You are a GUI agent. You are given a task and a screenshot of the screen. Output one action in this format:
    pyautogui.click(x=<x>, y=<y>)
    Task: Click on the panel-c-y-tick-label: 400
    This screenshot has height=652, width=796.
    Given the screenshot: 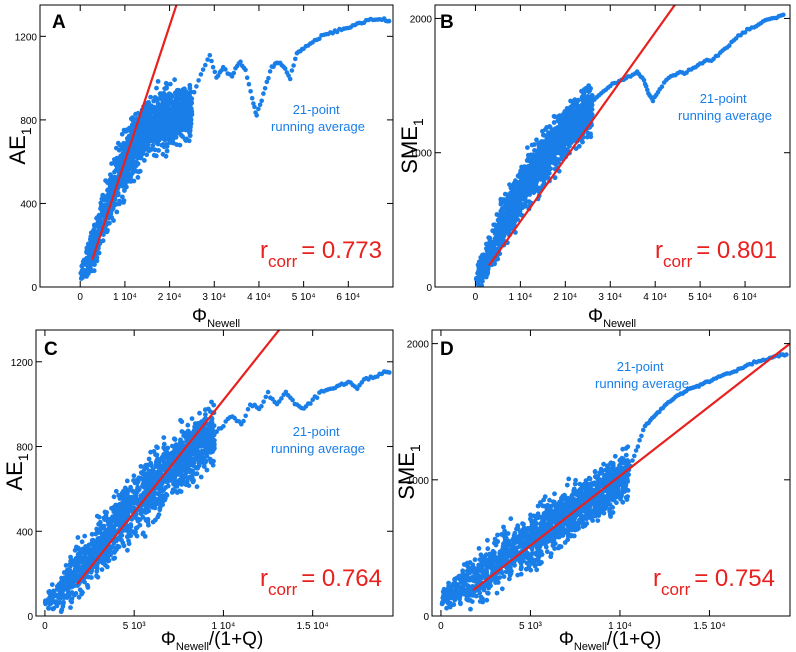 What is the action you would take?
    pyautogui.click(x=24, y=532)
    